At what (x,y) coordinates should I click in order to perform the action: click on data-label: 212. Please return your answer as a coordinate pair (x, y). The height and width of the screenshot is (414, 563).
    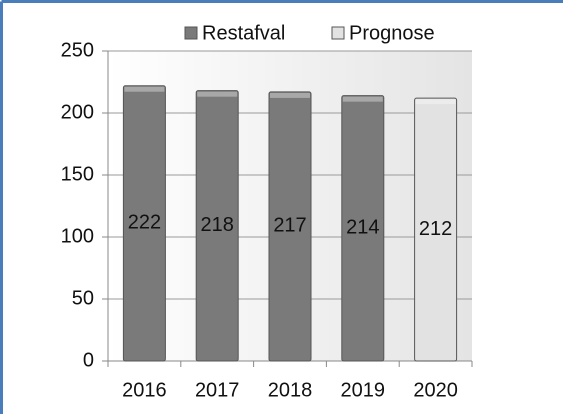
    Looking at the image, I should click on (435, 229).